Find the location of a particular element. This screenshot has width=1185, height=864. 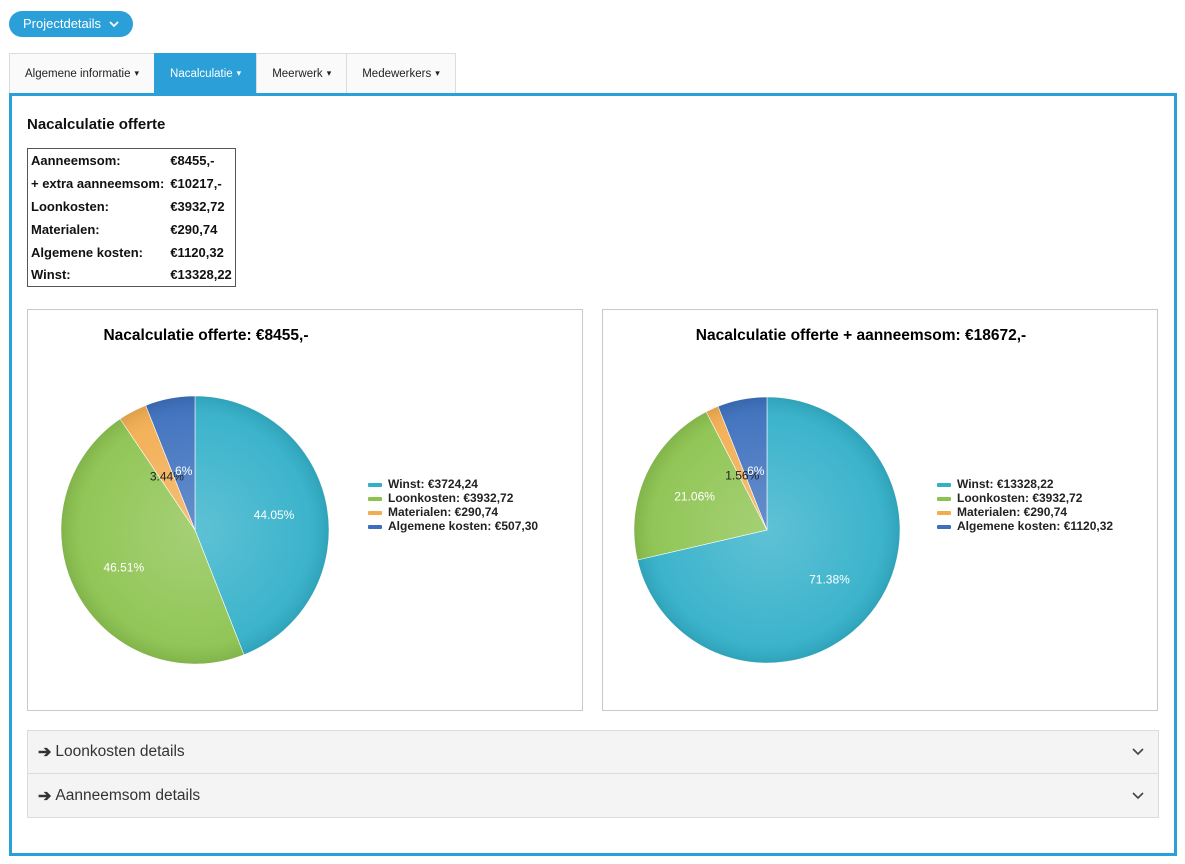

slice-data-label: 44.05% is located at coordinates (274, 515).